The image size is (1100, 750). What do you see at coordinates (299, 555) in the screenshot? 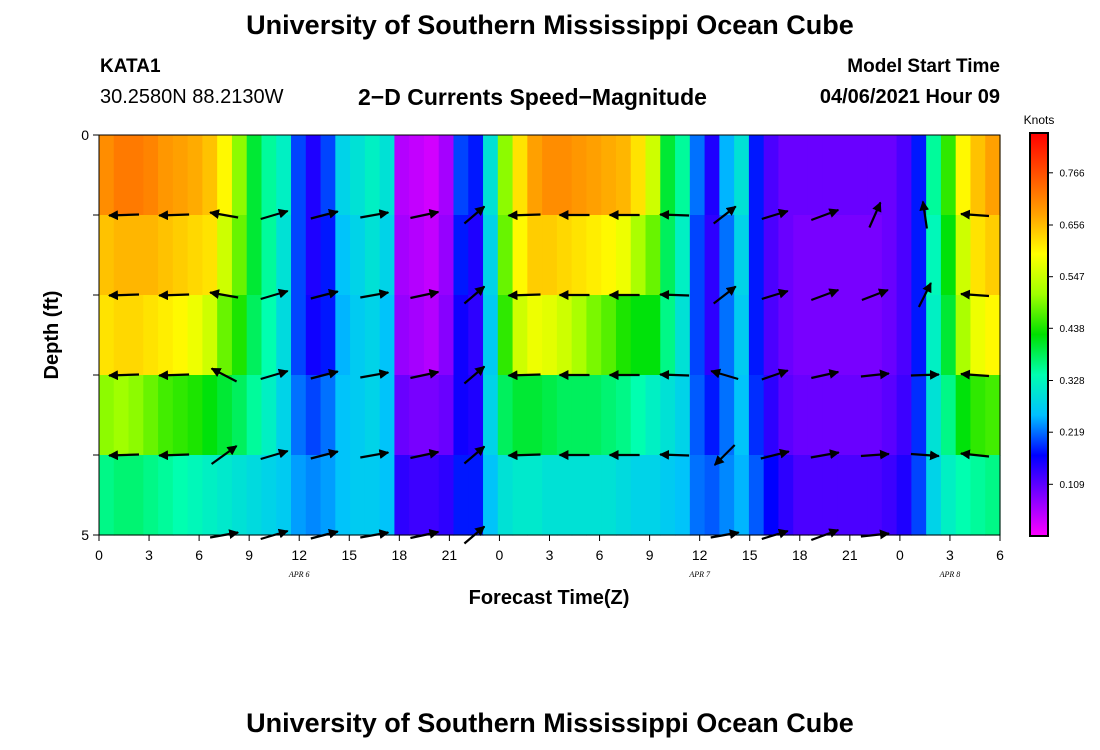
I see `x-tick-label: 12` at bounding box center [299, 555].